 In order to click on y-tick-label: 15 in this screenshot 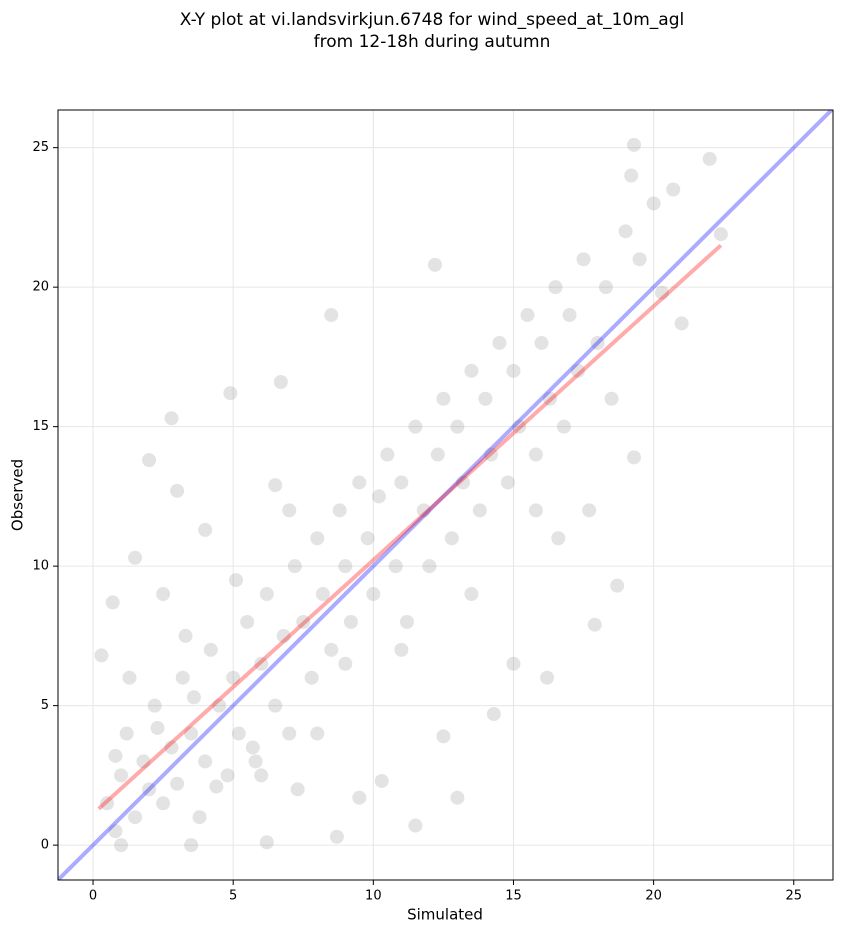, I will do `click(40, 426)`.